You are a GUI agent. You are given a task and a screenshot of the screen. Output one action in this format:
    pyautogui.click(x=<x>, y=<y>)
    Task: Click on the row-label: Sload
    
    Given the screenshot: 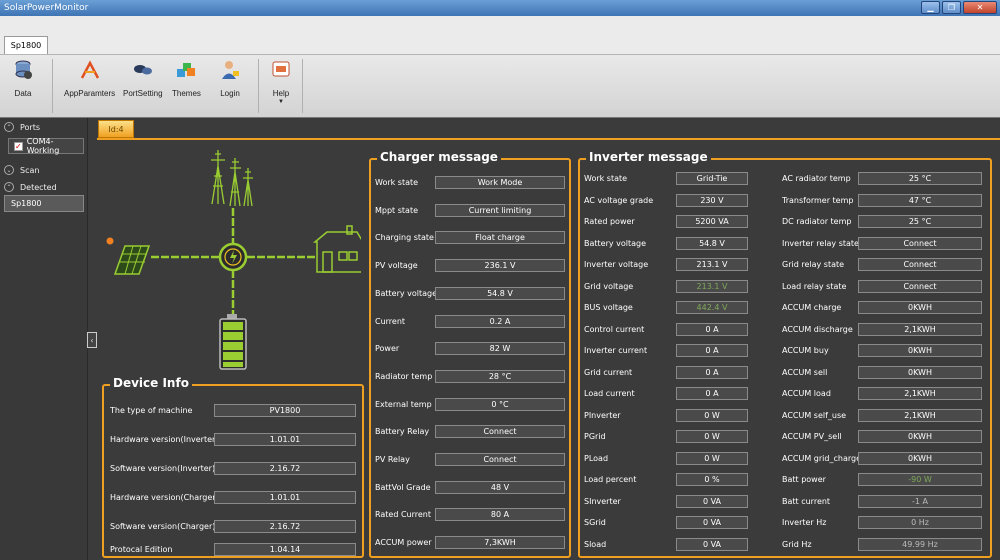 What is the action you would take?
    pyautogui.click(x=595, y=544)
    